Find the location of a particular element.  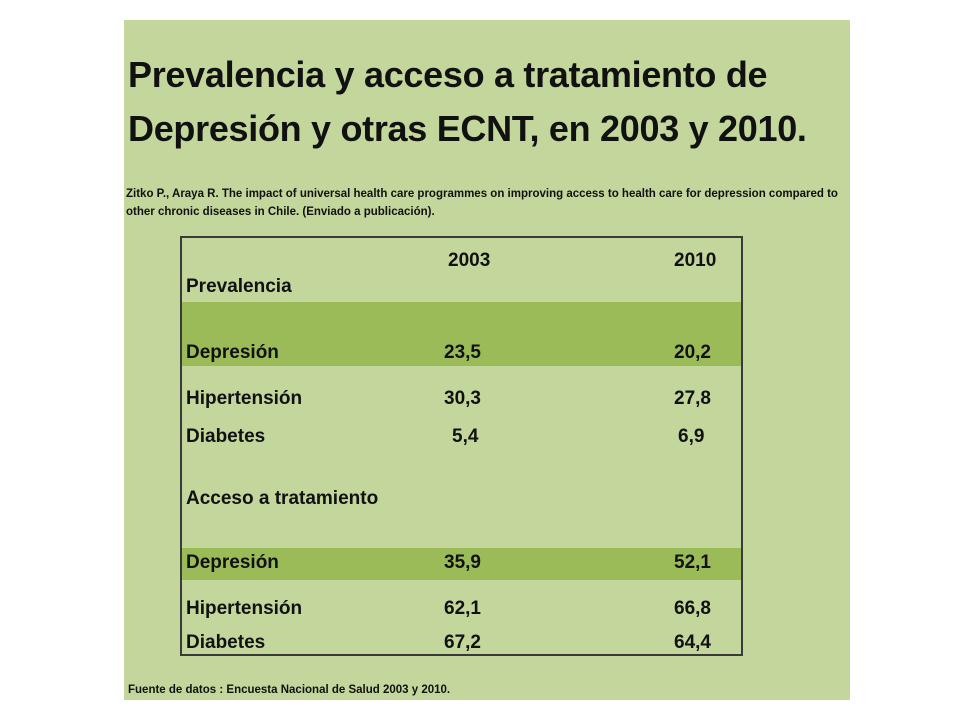

cell-2003: 62,1 is located at coordinates (462, 608).